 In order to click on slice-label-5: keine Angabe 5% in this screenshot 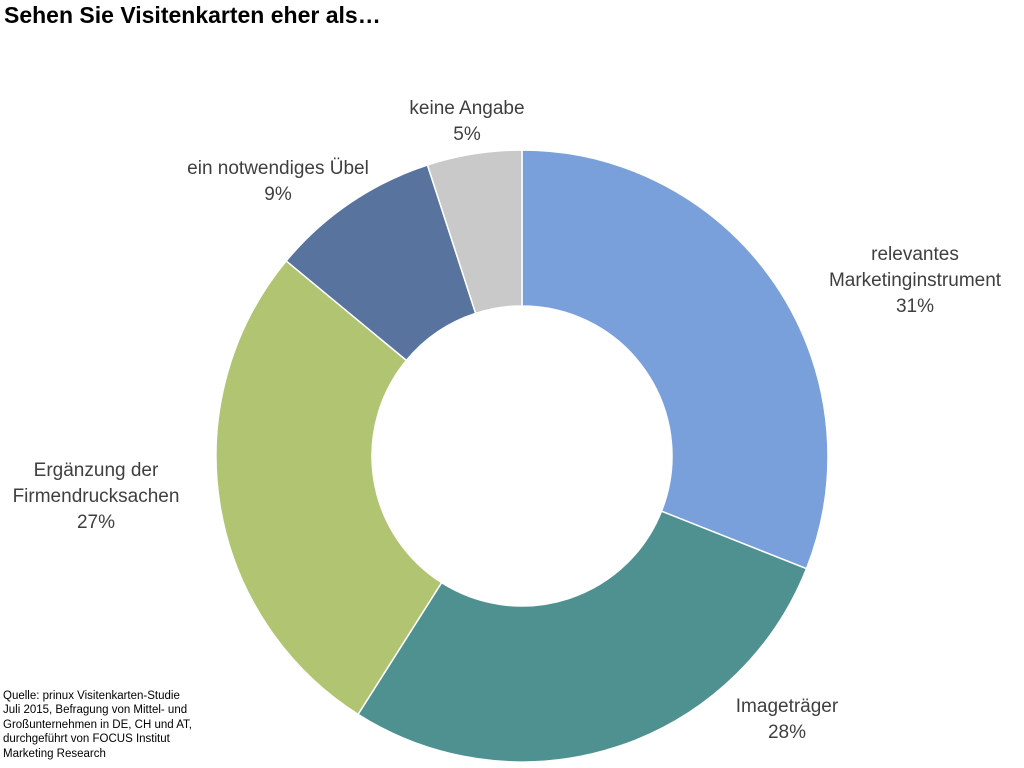, I will do `click(466, 121)`.